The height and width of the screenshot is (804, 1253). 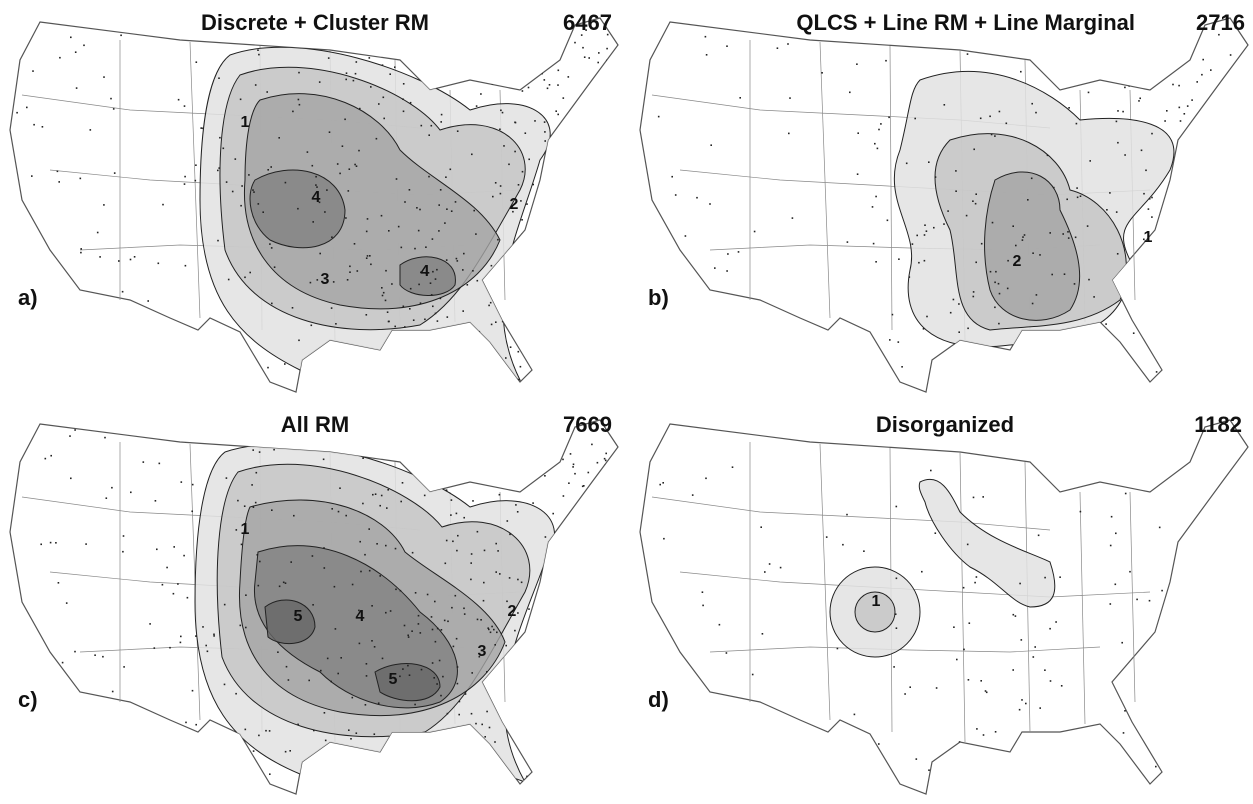 What do you see at coordinates (658, 297) in the screenshot?
I see `panel-label: b)` at bounding box center [658, 297].